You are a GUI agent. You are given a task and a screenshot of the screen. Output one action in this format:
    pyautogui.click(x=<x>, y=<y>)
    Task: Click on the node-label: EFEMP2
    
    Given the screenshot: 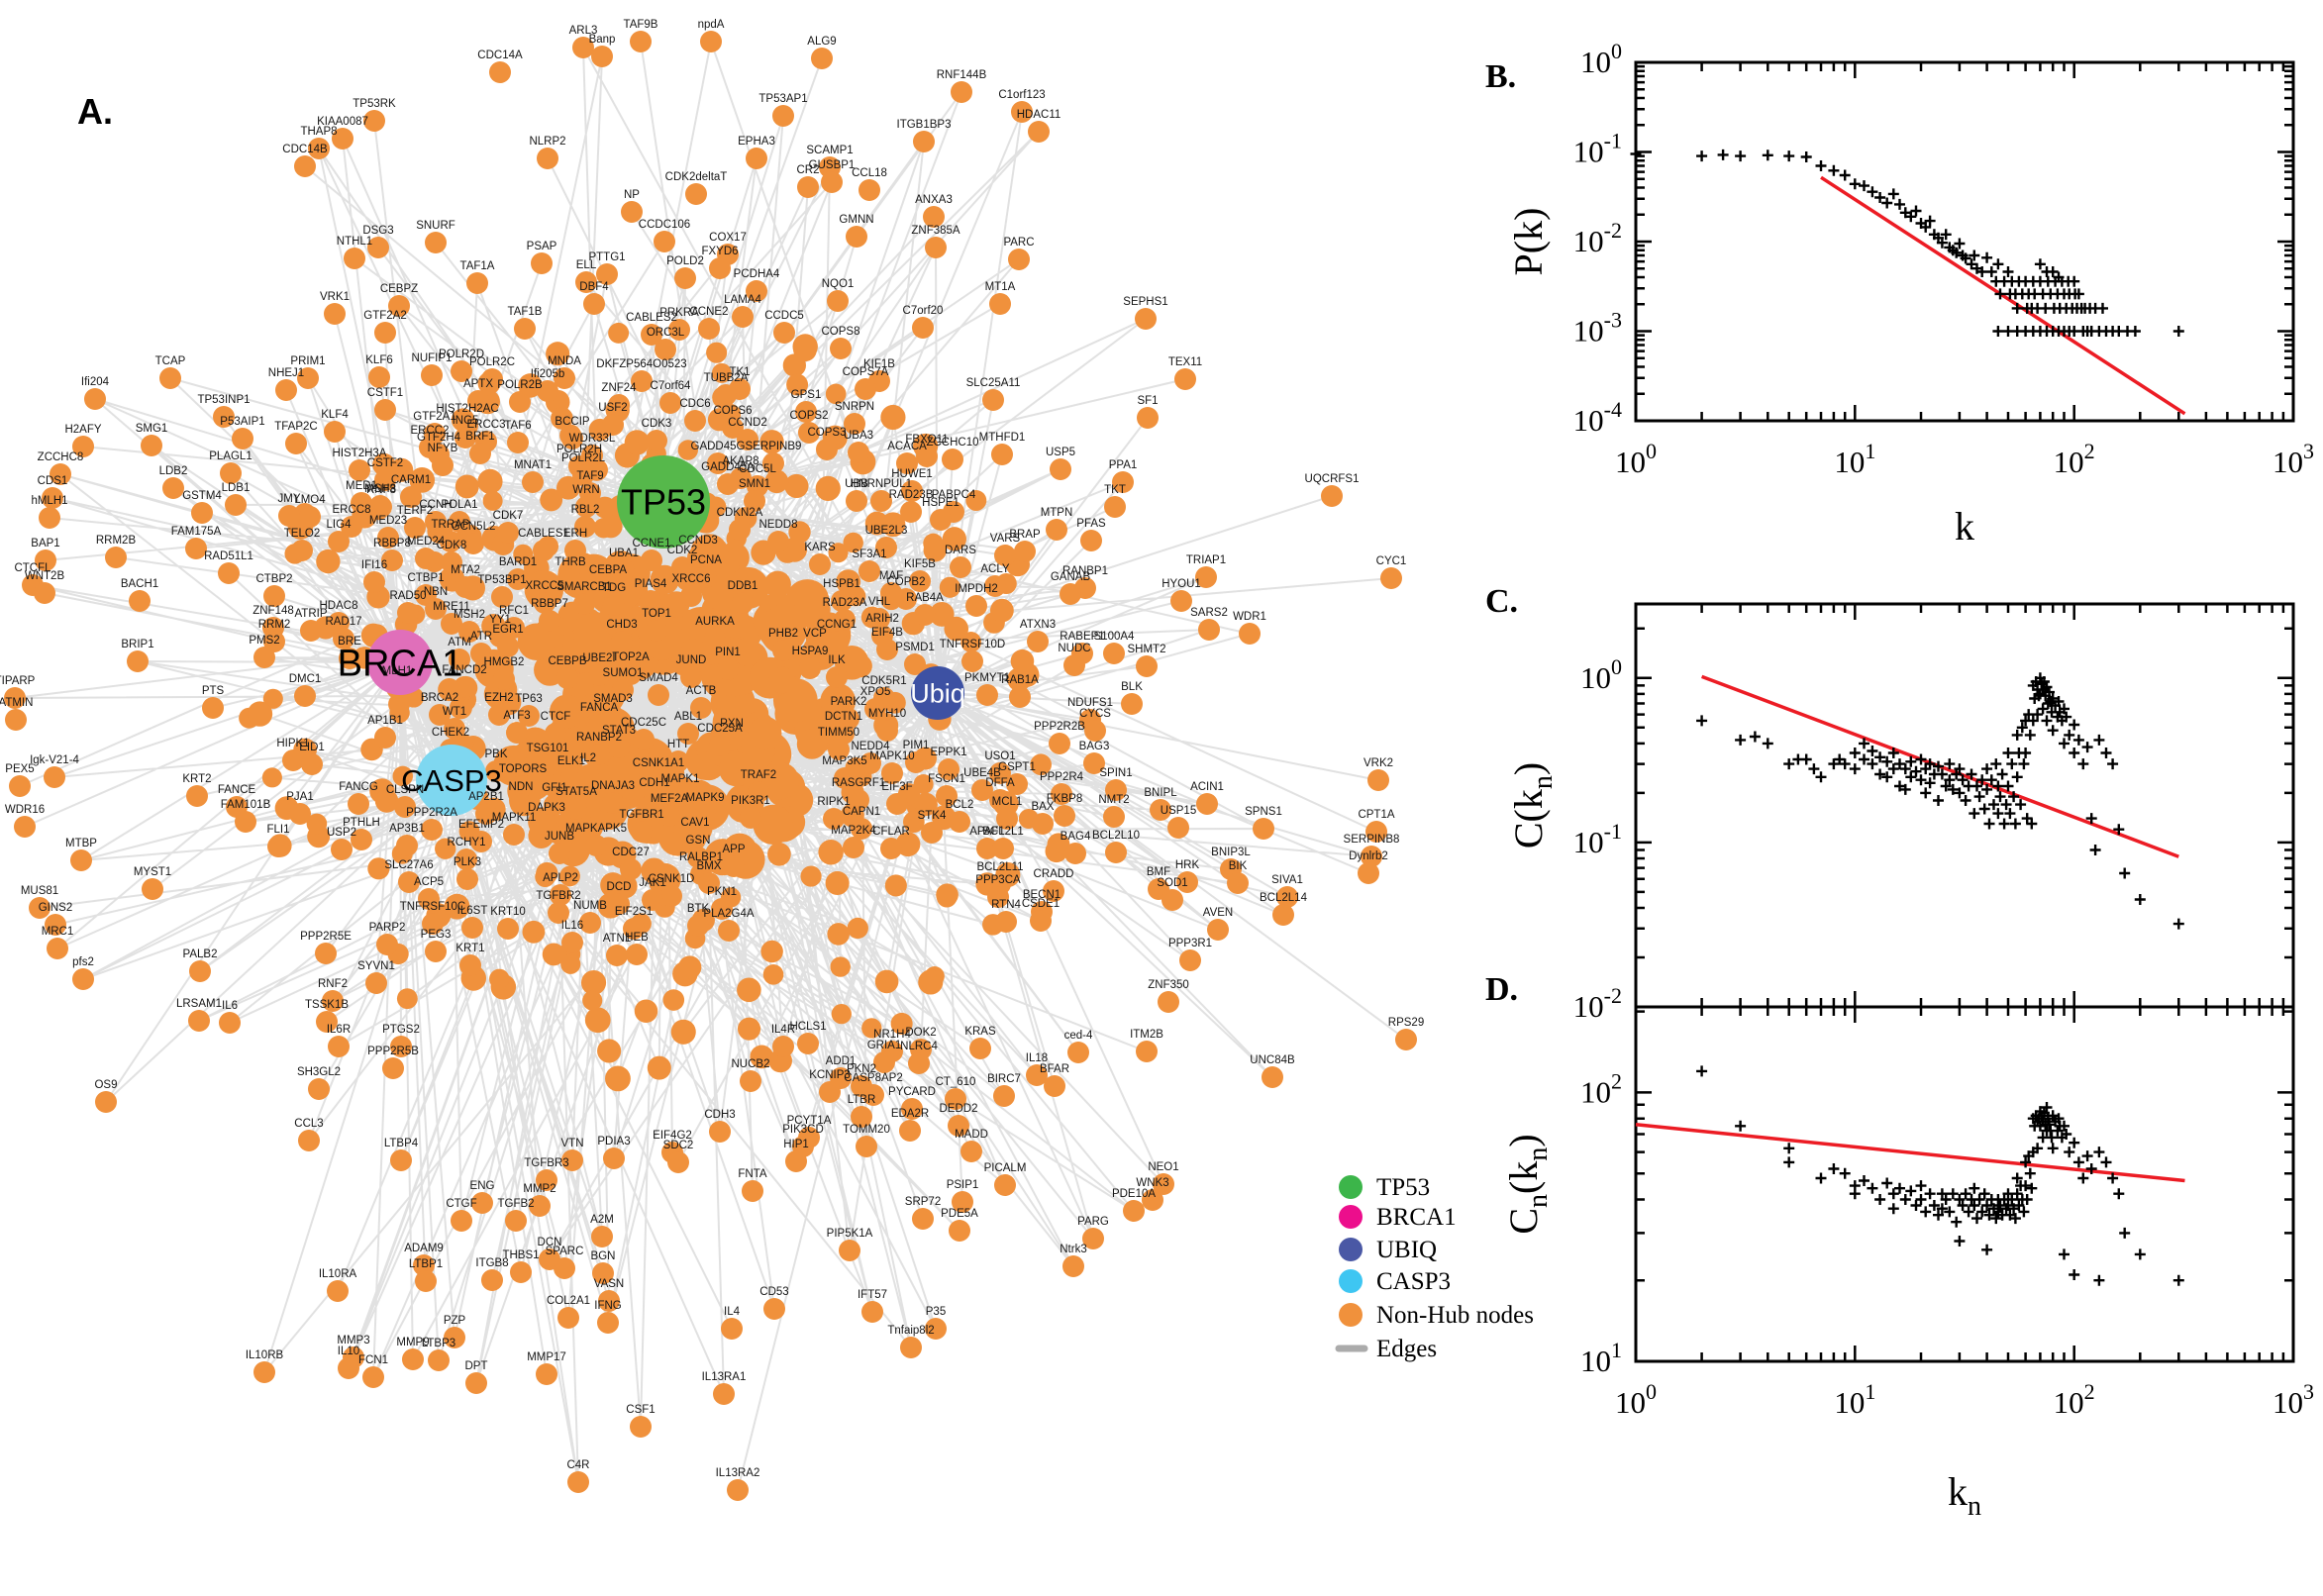 What is the action you would take?
    pyautogui.click(x=481, y=825)
    